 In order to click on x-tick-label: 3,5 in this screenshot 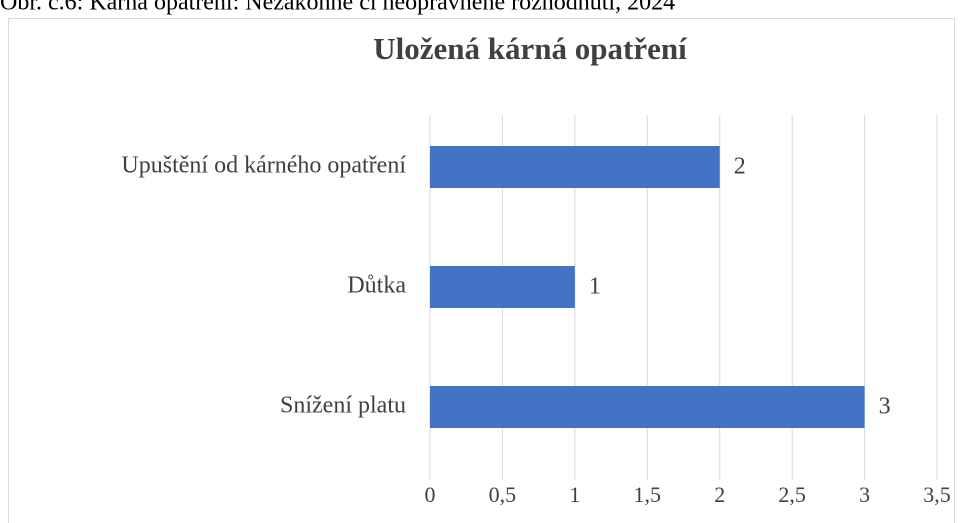, I will do `click(937, 494)`.